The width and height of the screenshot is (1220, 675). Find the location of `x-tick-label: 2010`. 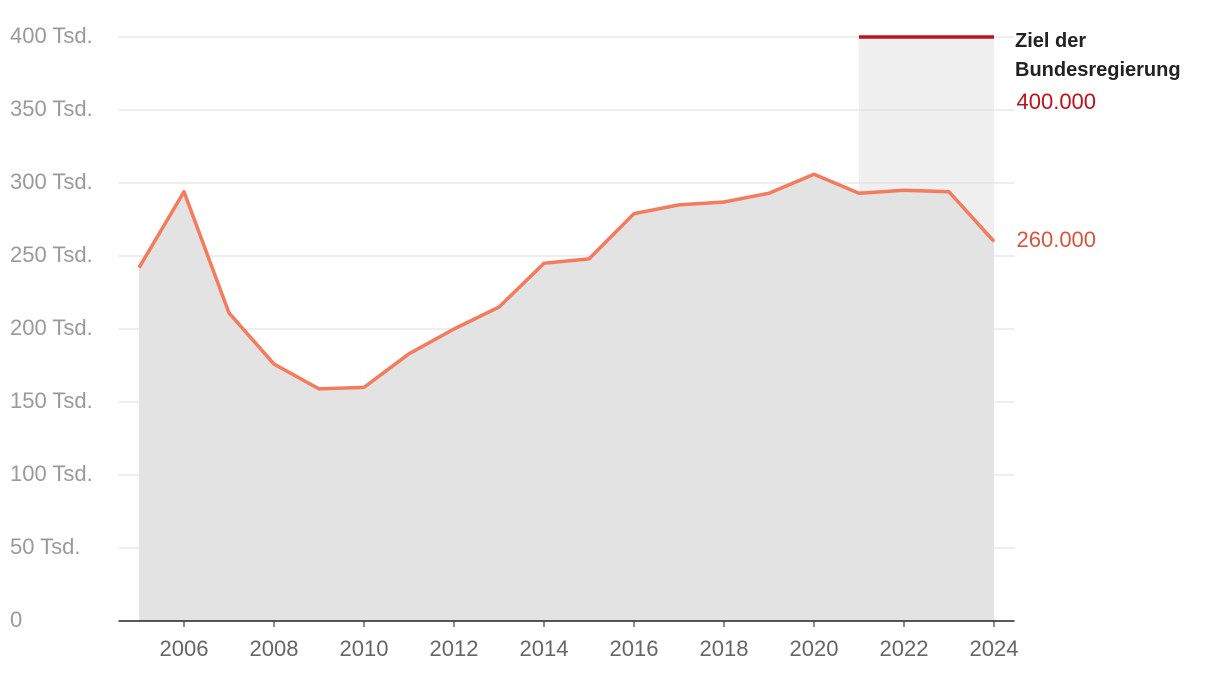

x-tick-label: 2010 is located at coordinates (364, 648).